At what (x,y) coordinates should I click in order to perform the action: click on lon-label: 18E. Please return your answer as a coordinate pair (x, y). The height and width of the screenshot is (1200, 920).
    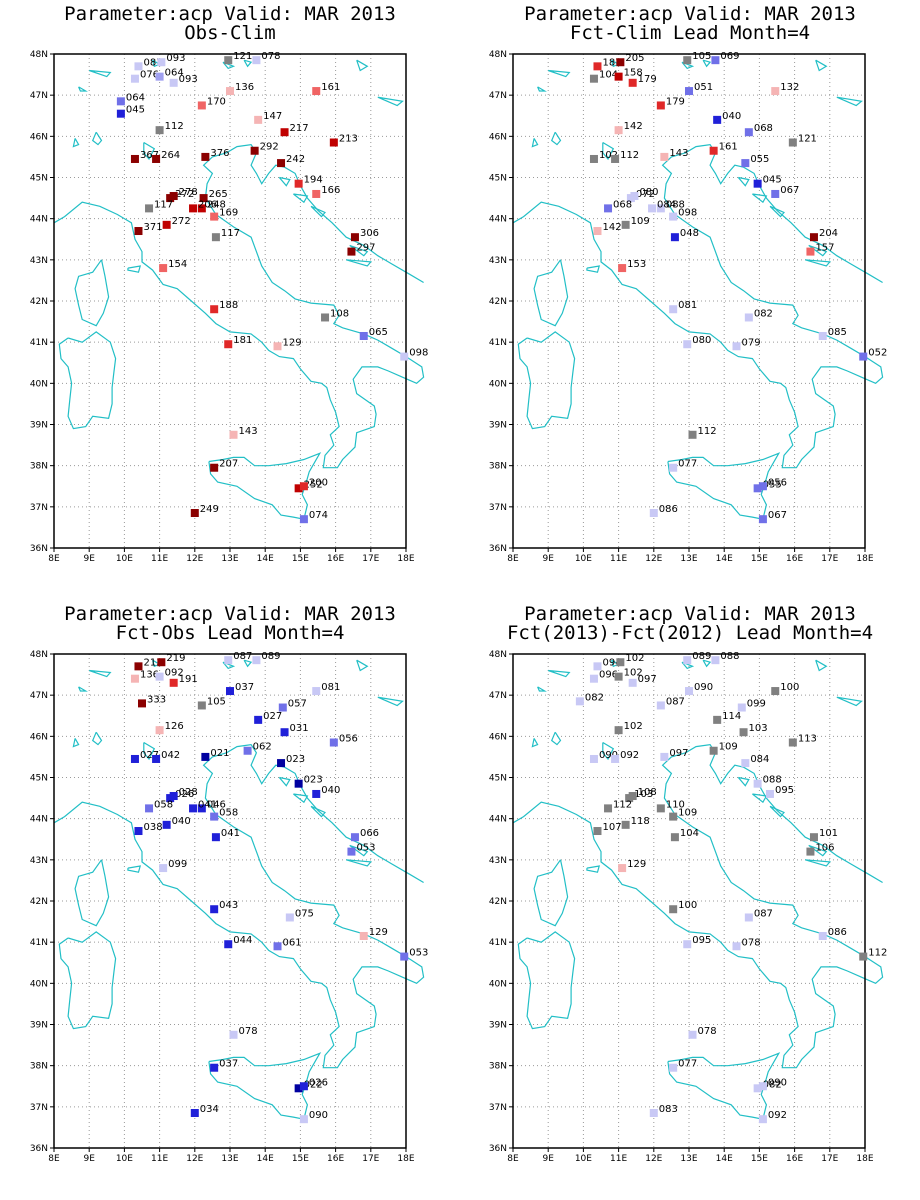
    Looking at the image, I should click on (864, 559).